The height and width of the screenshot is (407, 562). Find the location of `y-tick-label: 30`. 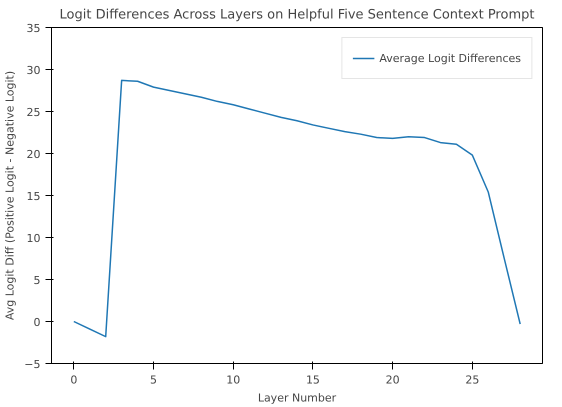

y-tick-label: 30 is located at coordinates (33, 70).